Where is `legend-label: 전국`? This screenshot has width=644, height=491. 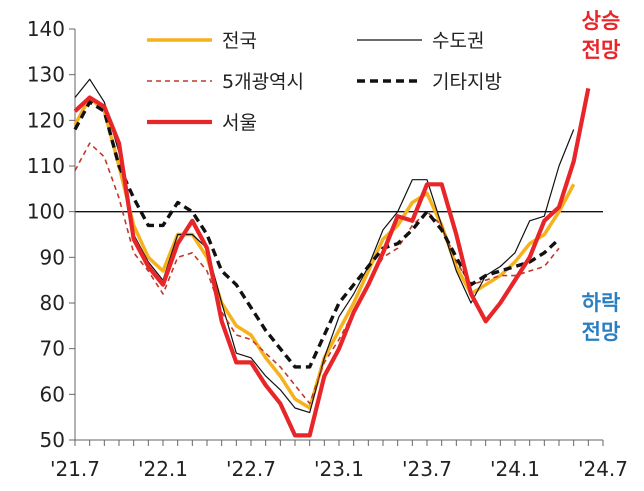
legend-label: 전국 is located at coordinates (239, 41).